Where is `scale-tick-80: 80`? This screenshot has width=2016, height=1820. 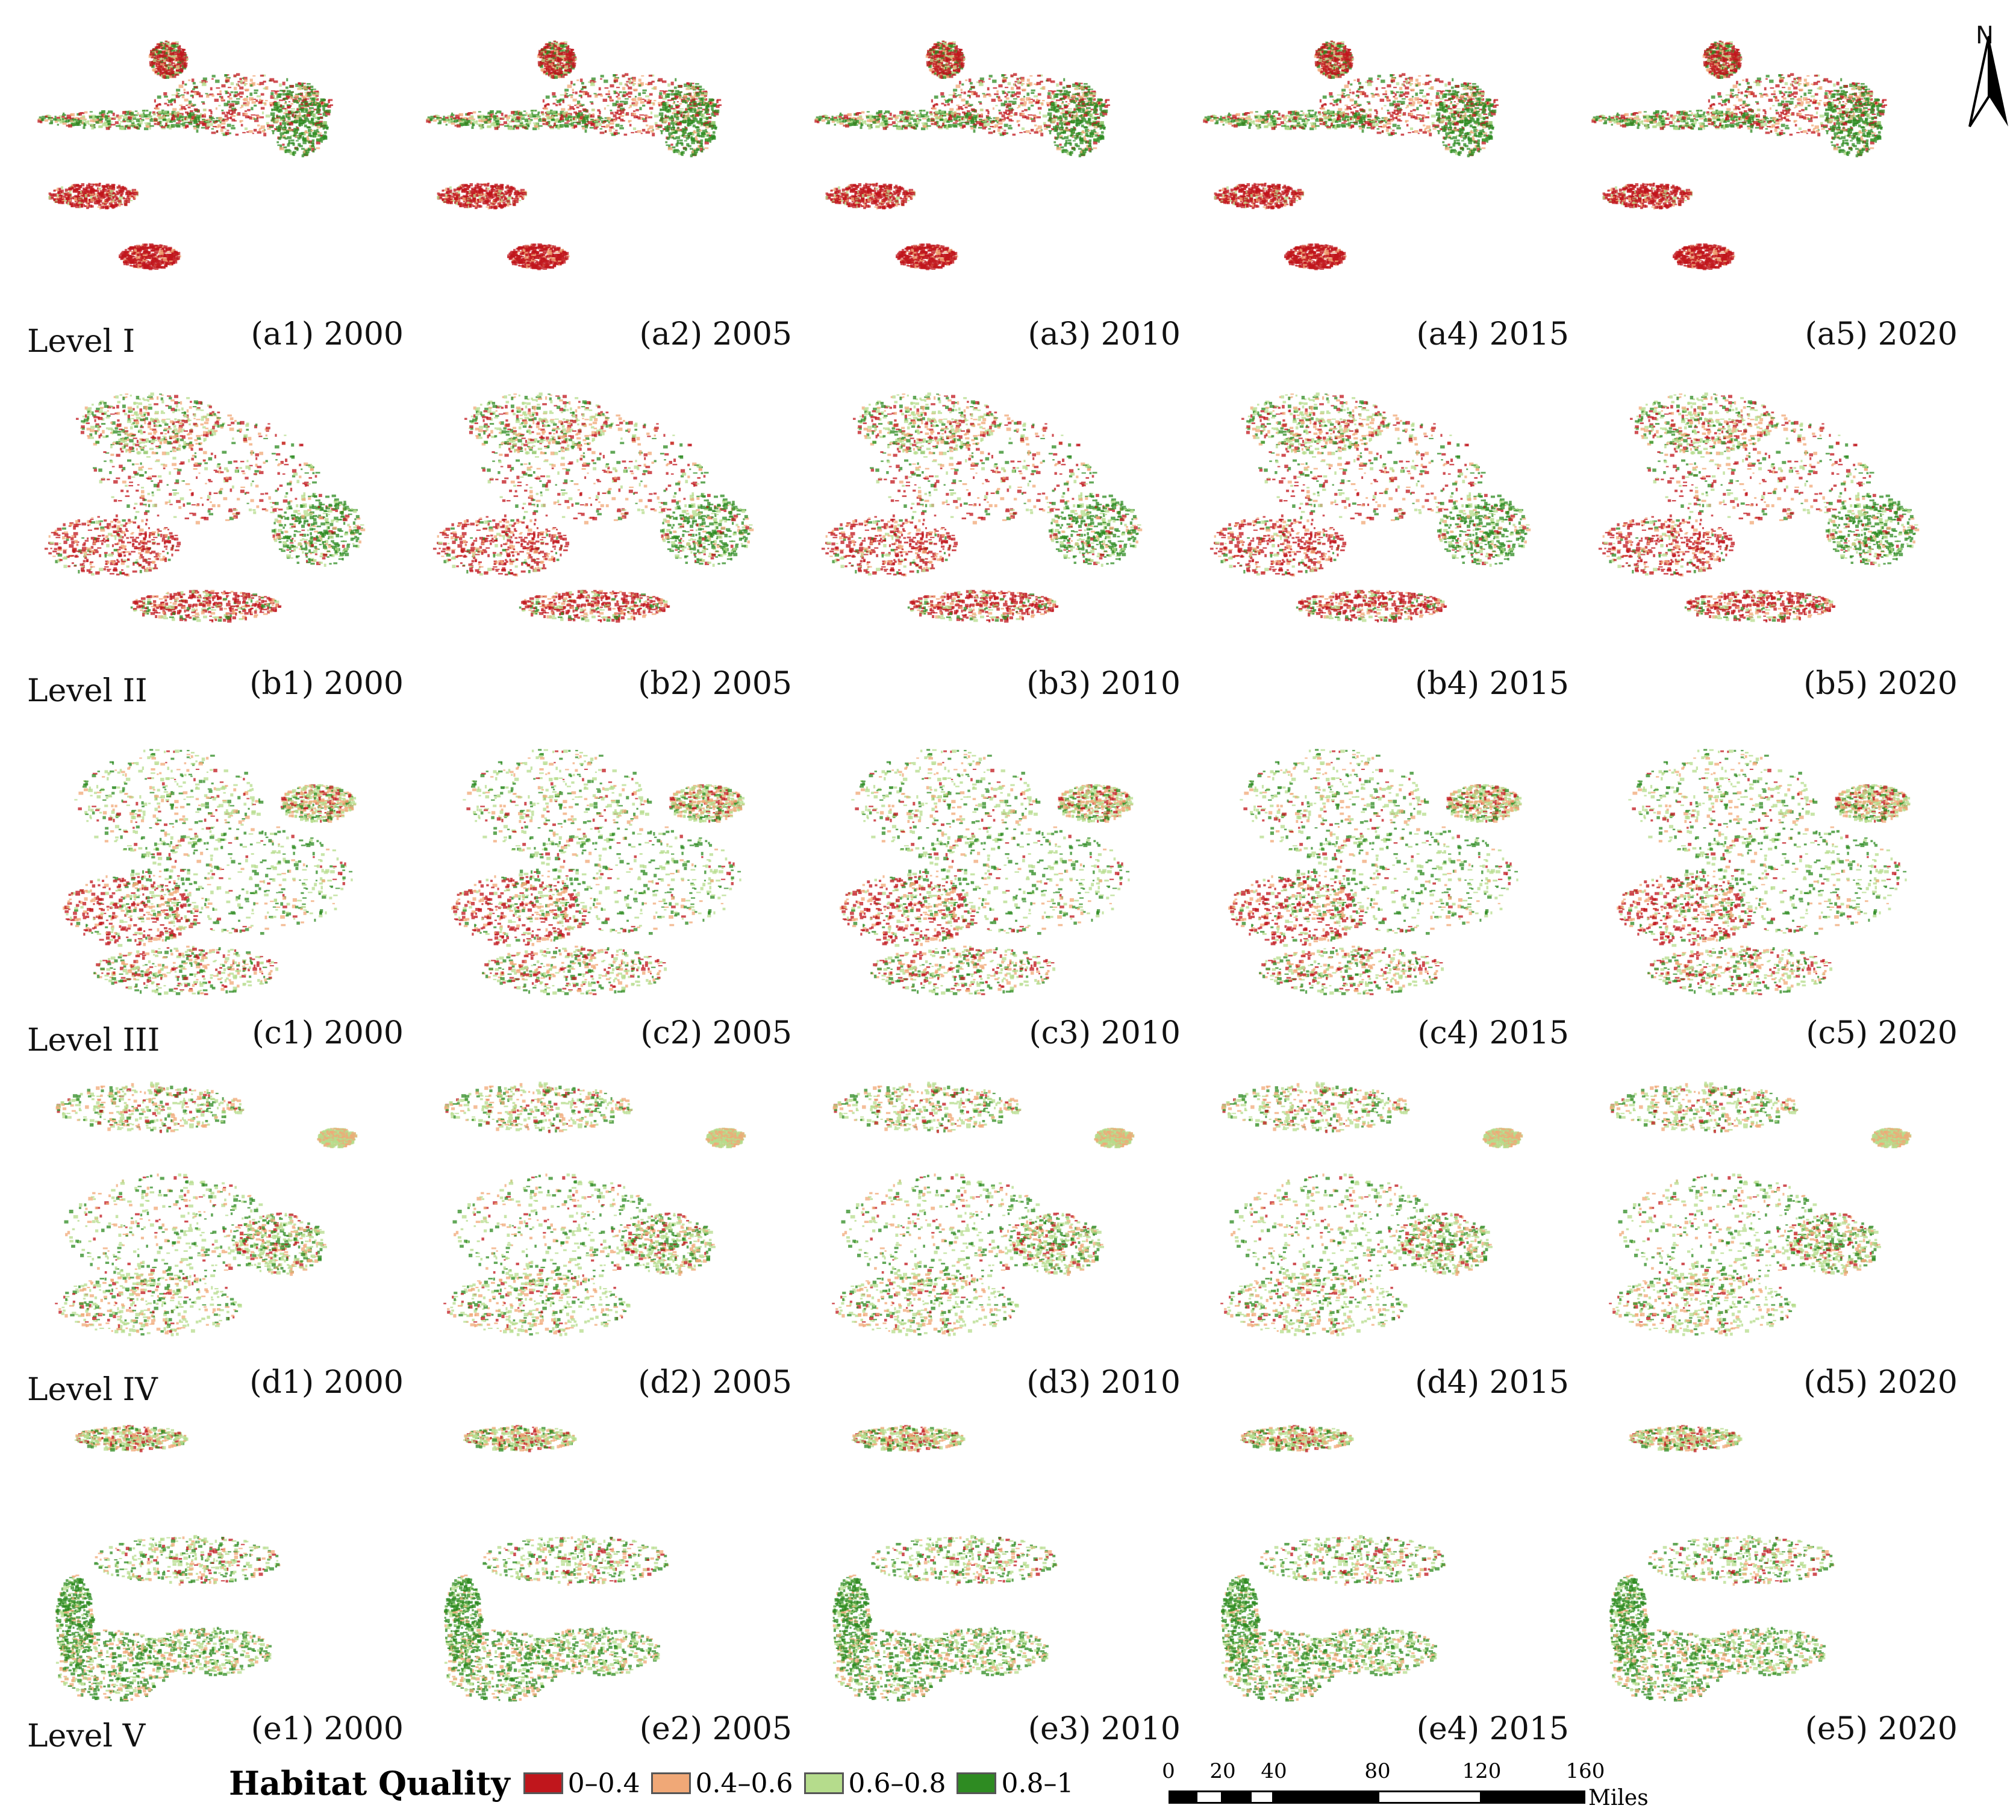 scale-tick-80: 80 is located at coordinates (1377, 1771).